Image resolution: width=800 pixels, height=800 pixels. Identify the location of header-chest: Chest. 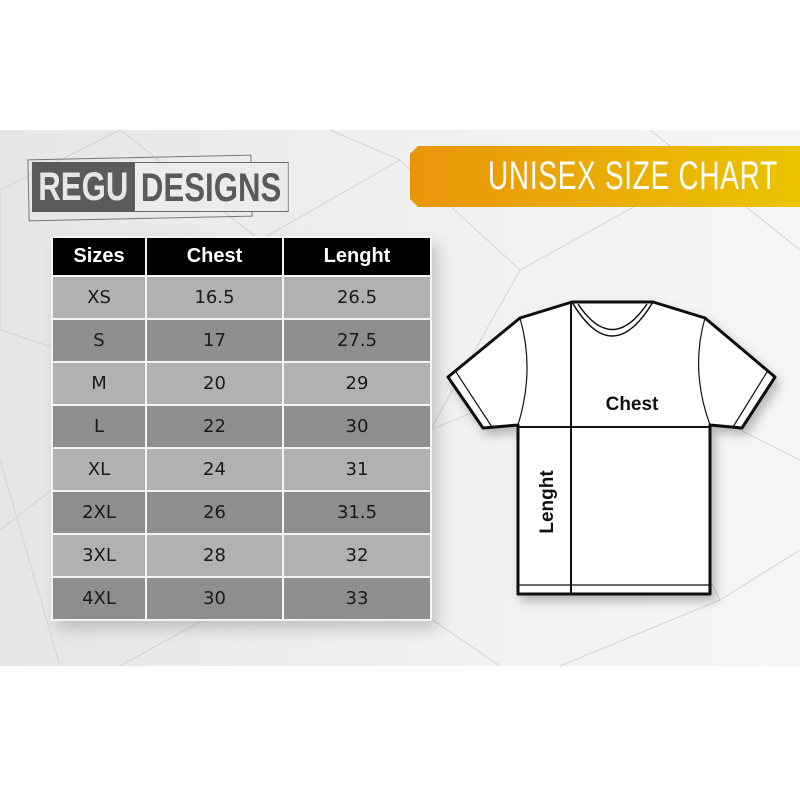
(214, 256).